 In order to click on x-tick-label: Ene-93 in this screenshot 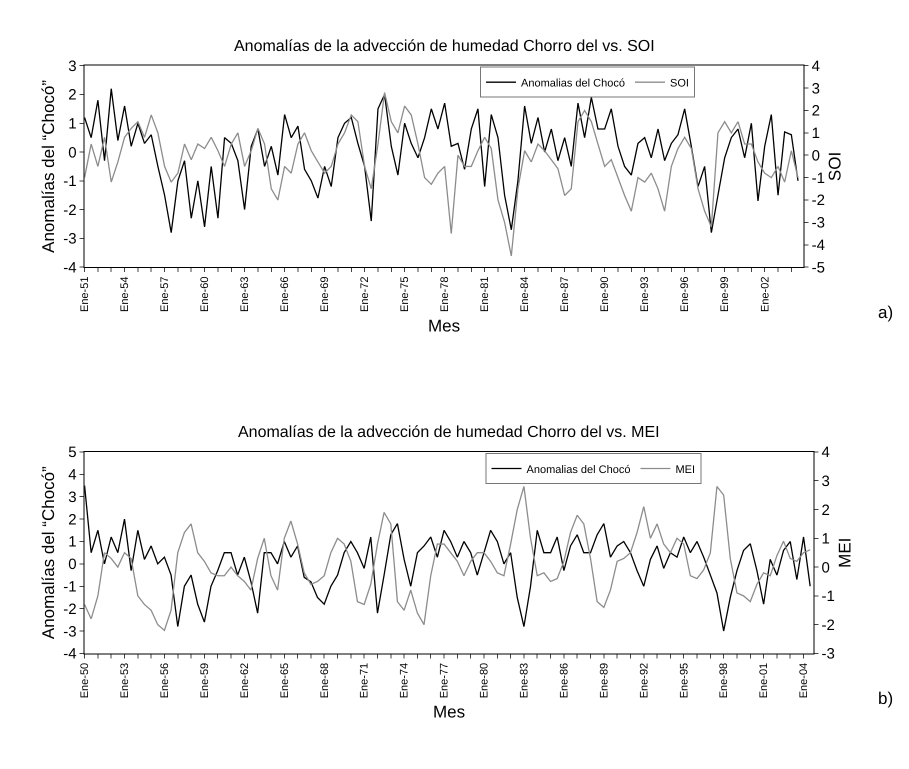, I will do `click(645, 294)`.